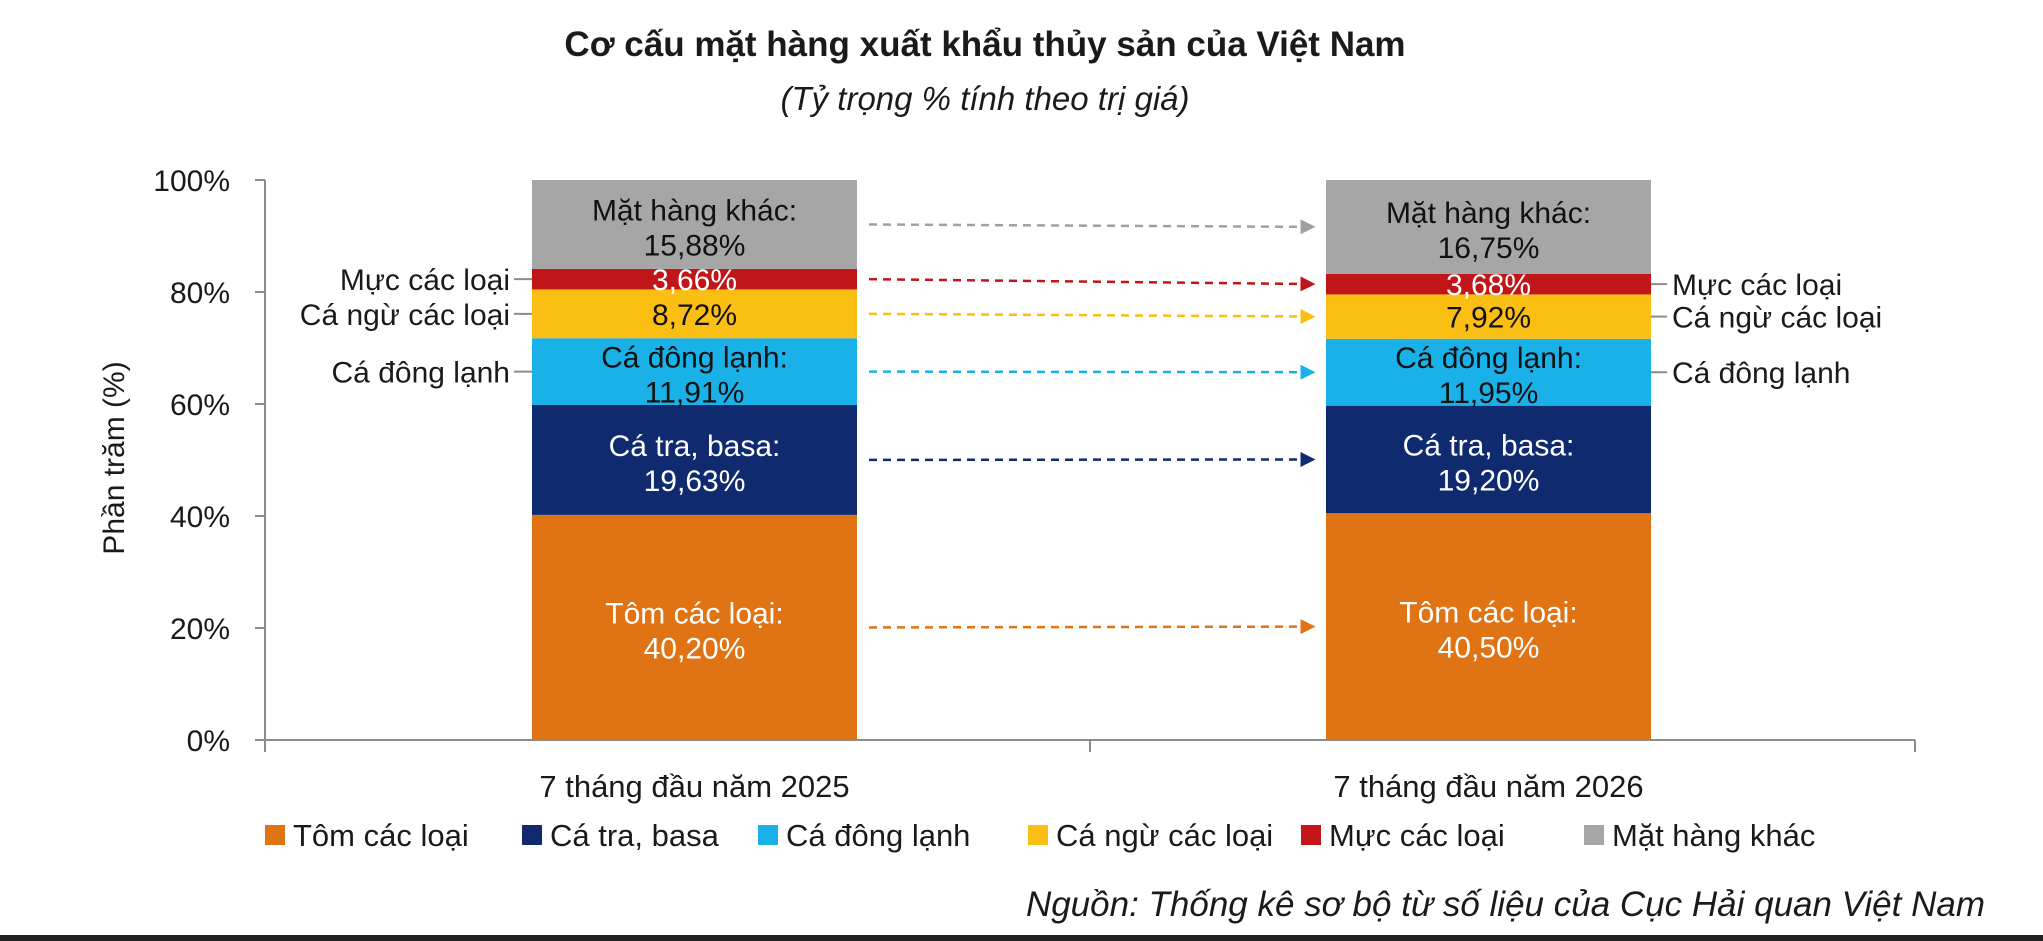 The width and height of the screenshot is (2043, 941). Describe the element at coordinates (114, 457) in the screenshot. I see `y-axis-title: Phần trăm (%)` at that location.